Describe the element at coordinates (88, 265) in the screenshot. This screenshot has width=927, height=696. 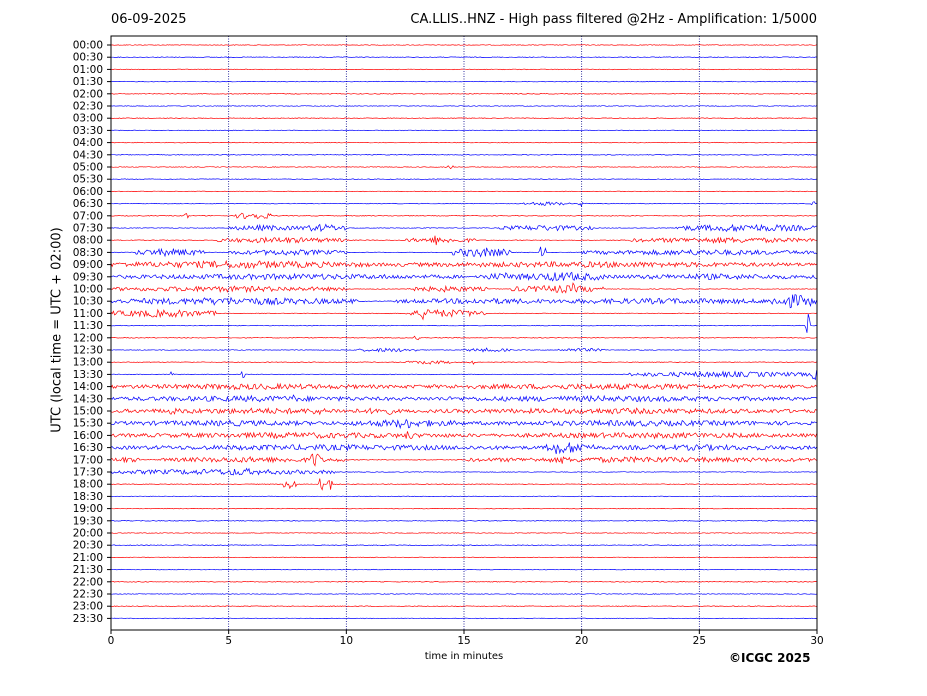
I see `y-tick-label: 09:00` at that location.